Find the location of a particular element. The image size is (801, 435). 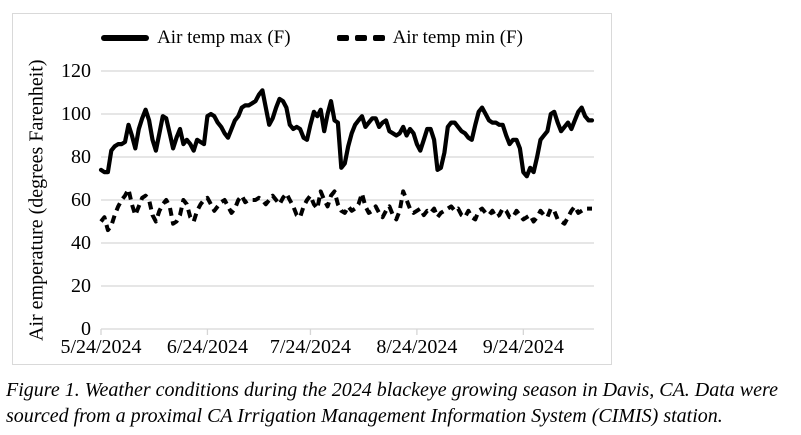

series-line-min is located at coordinates (345, 210).